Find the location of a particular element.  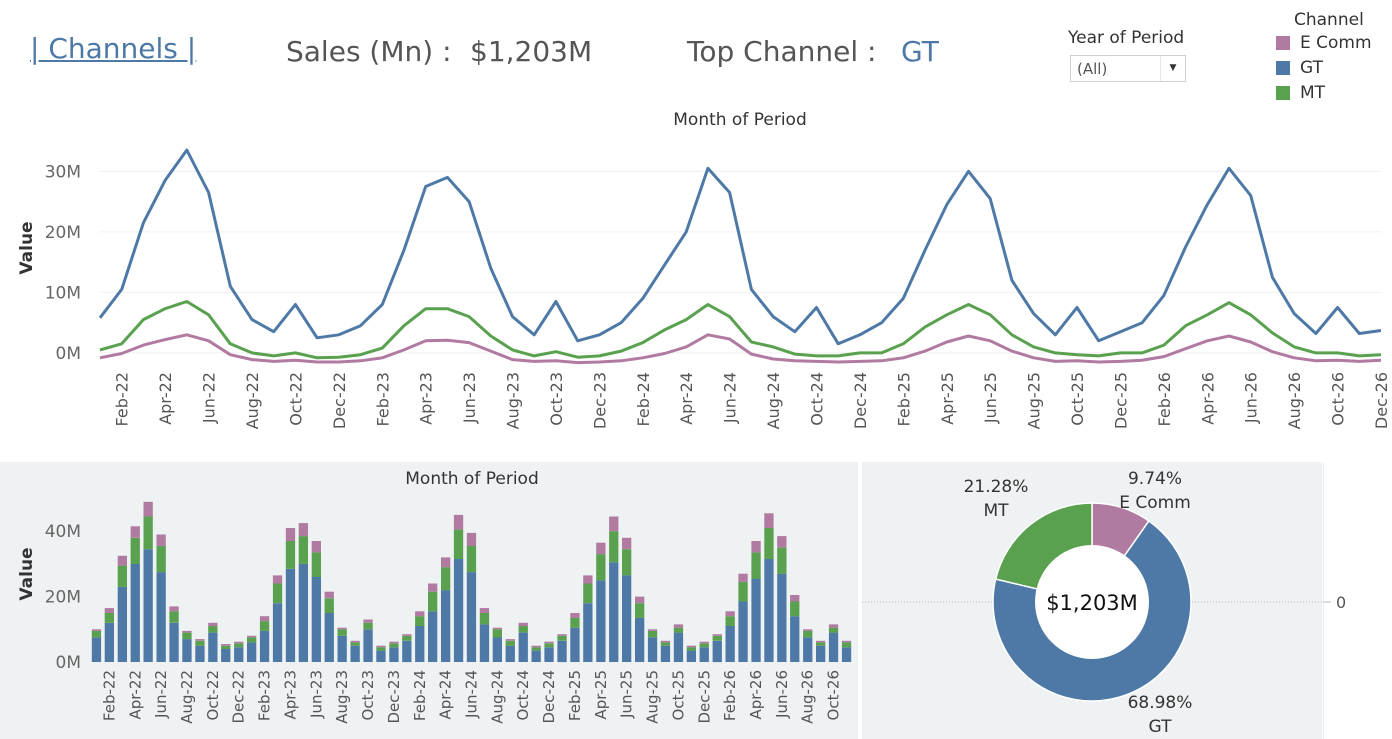

line-series-ecomm is located at coordinates (740, 349).